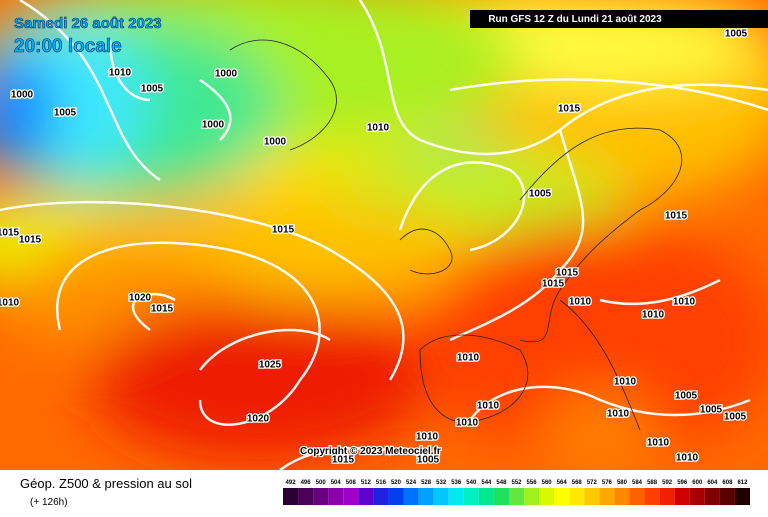 The width and height of the screenshot is (768, 517). I want to click on lead-time: (+ 126h), so click(49, 502).